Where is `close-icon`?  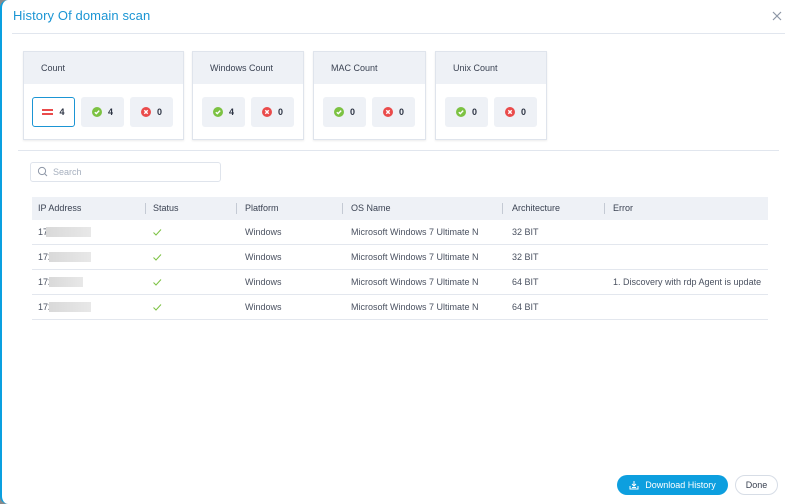
close-icon is located at coordinates (777, 16).